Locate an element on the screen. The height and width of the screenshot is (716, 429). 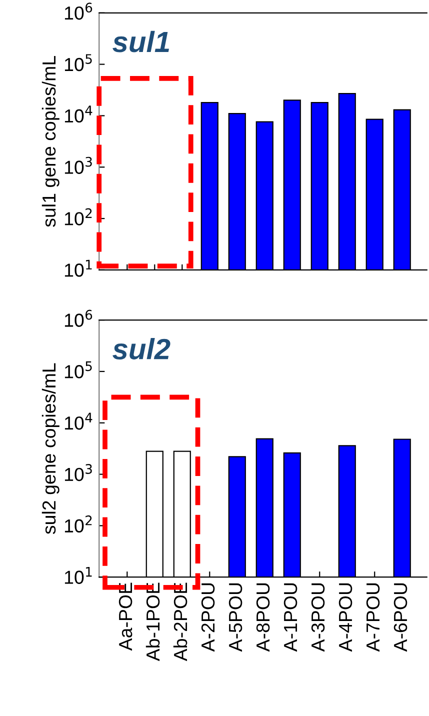
x-tick-label: Ab-1POE is located at coordinates (153, 622).